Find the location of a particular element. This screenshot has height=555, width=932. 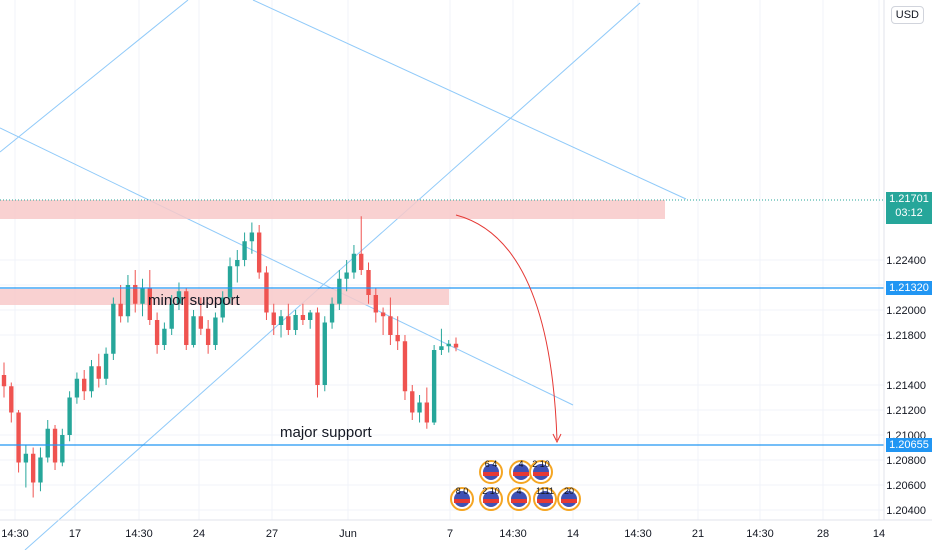

event-flag-icon: 20 is located at coordinates (569, 498).